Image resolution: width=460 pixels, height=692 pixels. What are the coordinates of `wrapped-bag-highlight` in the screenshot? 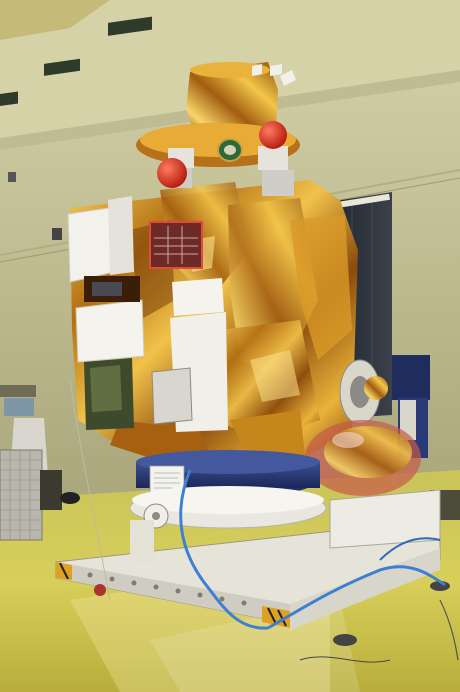 It's located at (348, 440).